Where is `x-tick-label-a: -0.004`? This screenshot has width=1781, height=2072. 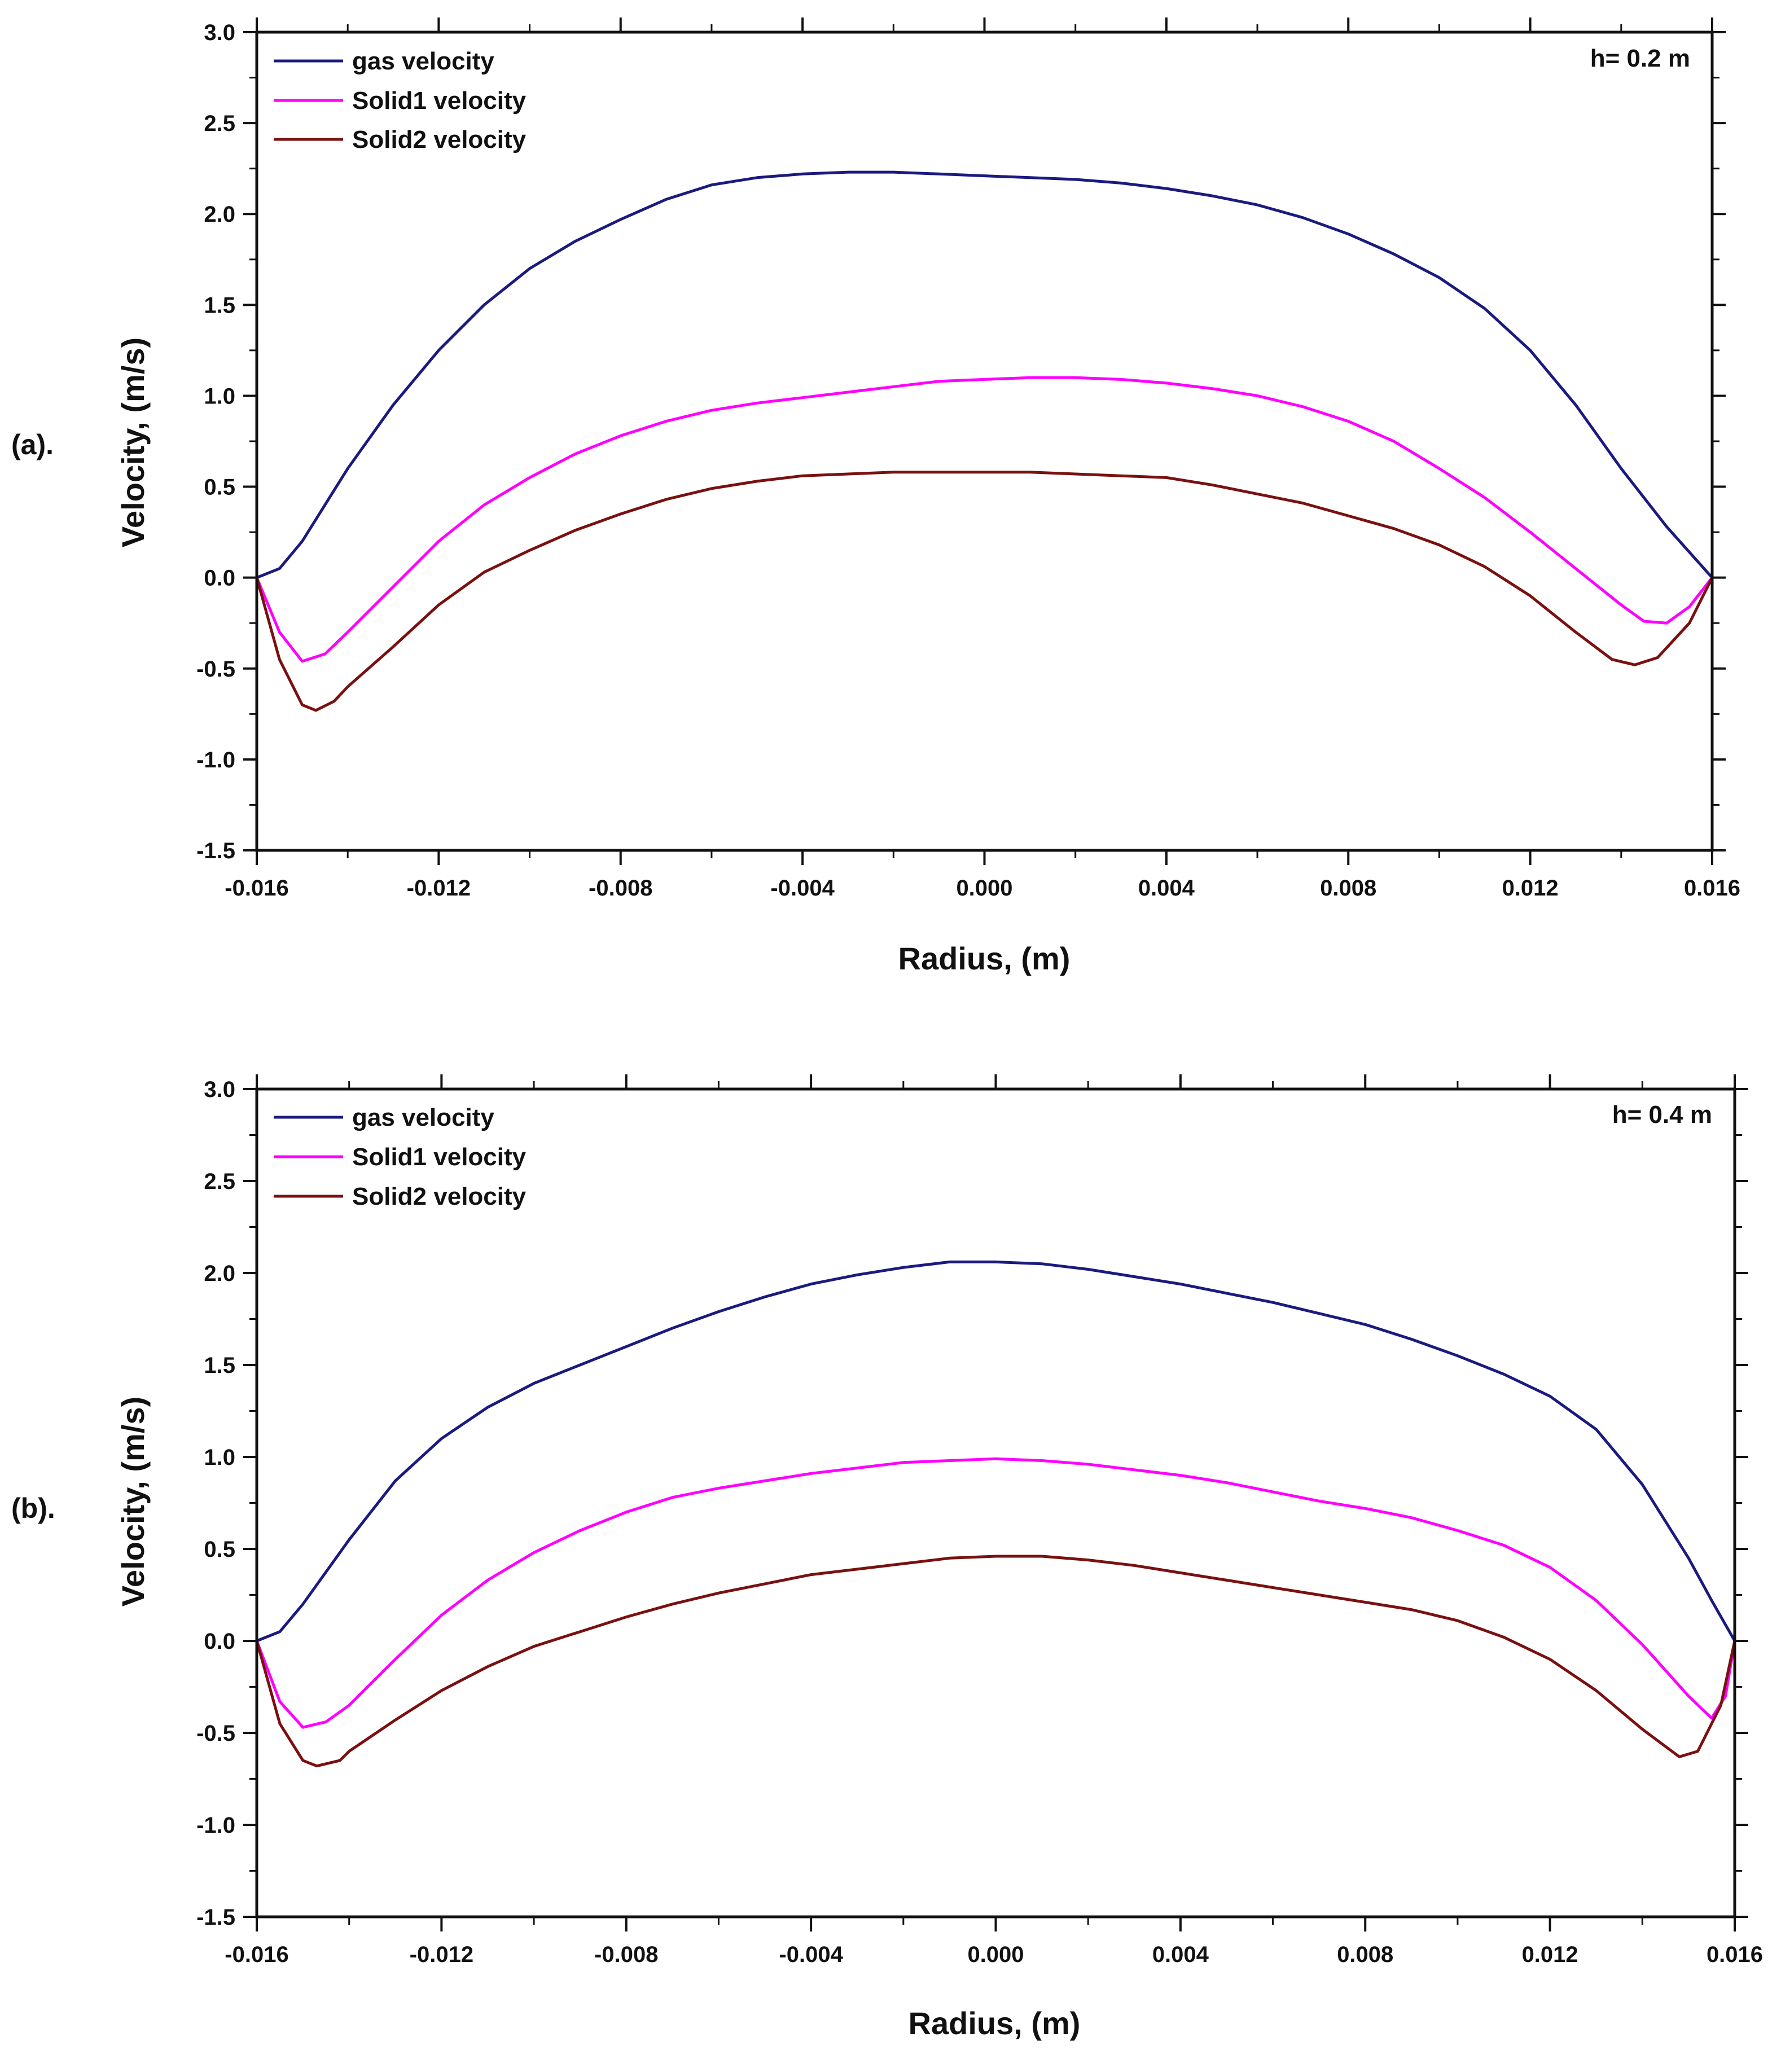
x-tick-label-a: -0.004 is located at coordinates (802, 888).